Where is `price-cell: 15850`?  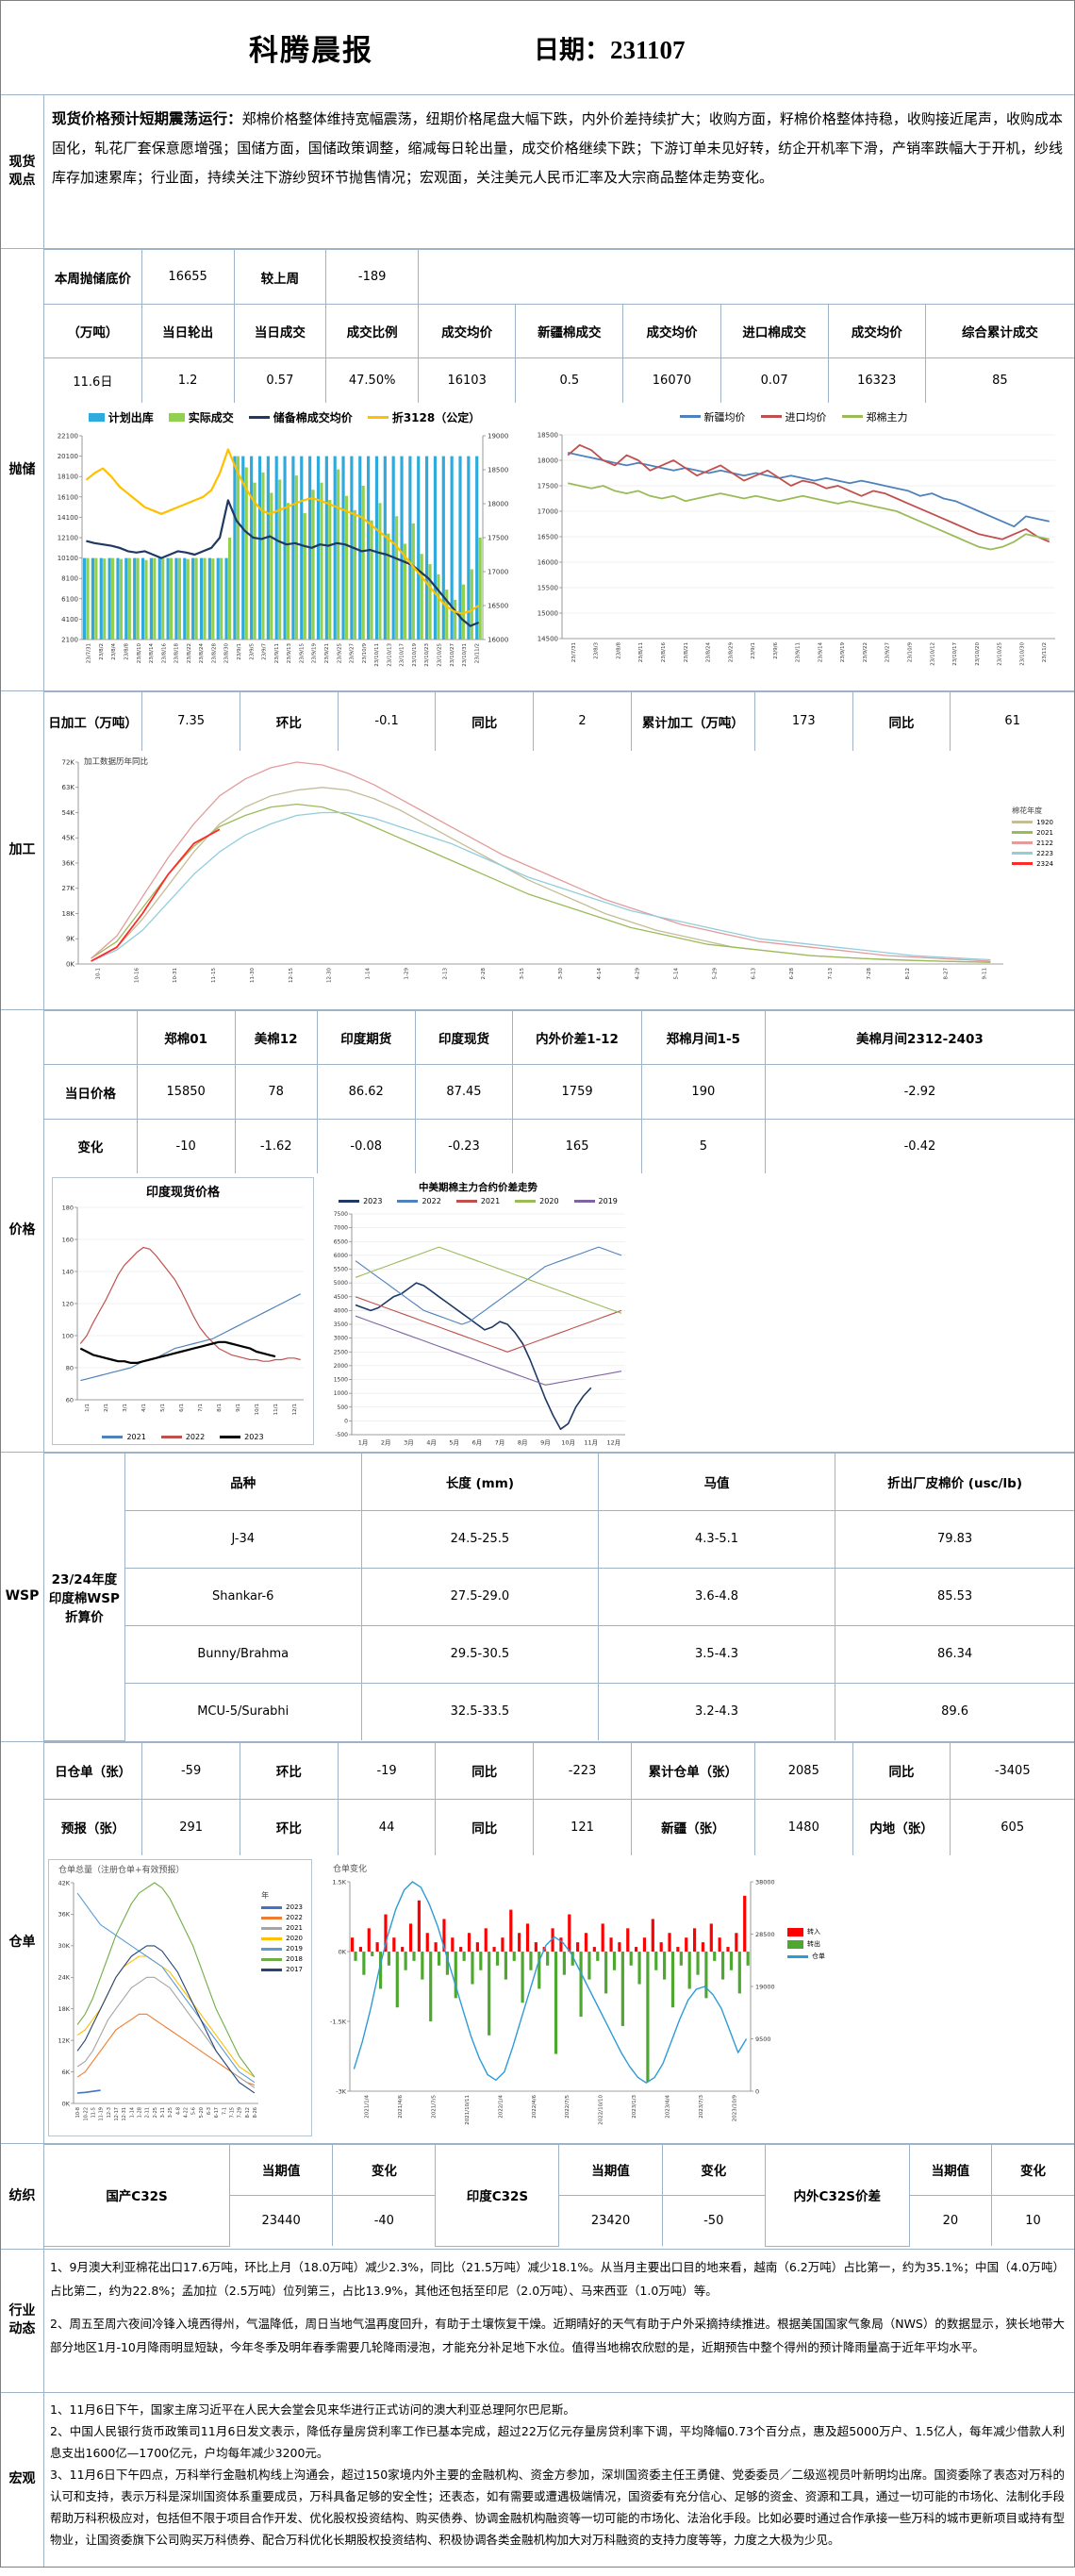
price-cell: 15850 is located at coordinates (186, 1092).